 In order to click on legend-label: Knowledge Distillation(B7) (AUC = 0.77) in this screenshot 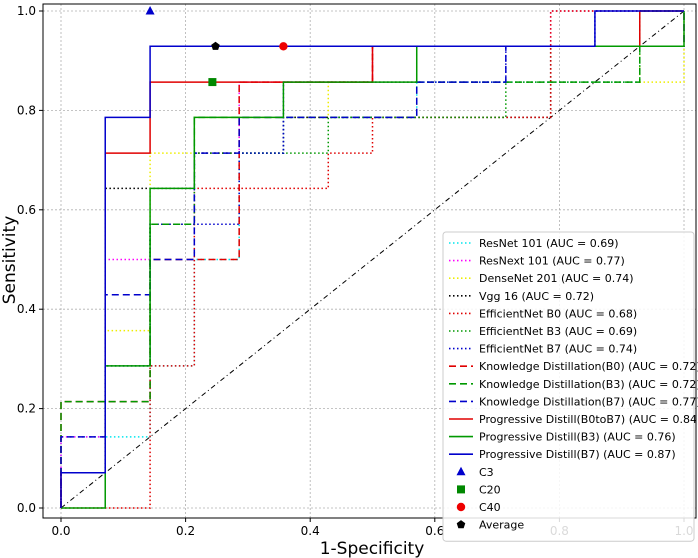, I will do `click(588, 401)`.